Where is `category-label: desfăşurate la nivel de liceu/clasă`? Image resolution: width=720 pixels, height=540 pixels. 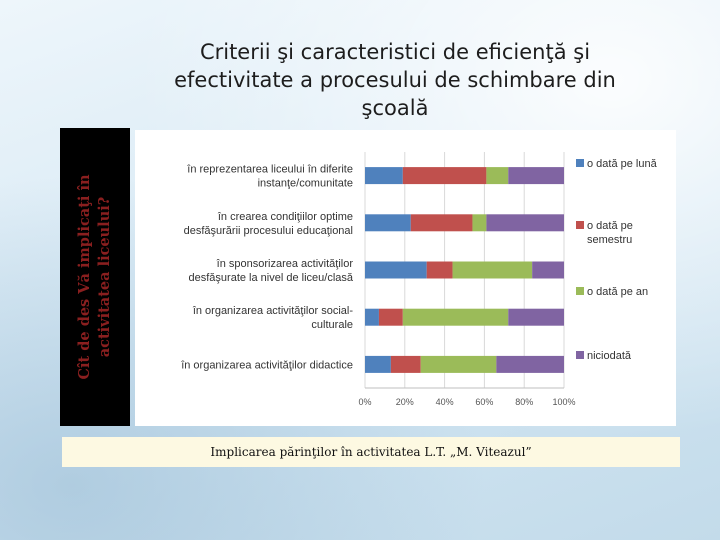 category-label: desfăşurate la nivel de liceu/clasă is located at coordinates (271, 278).